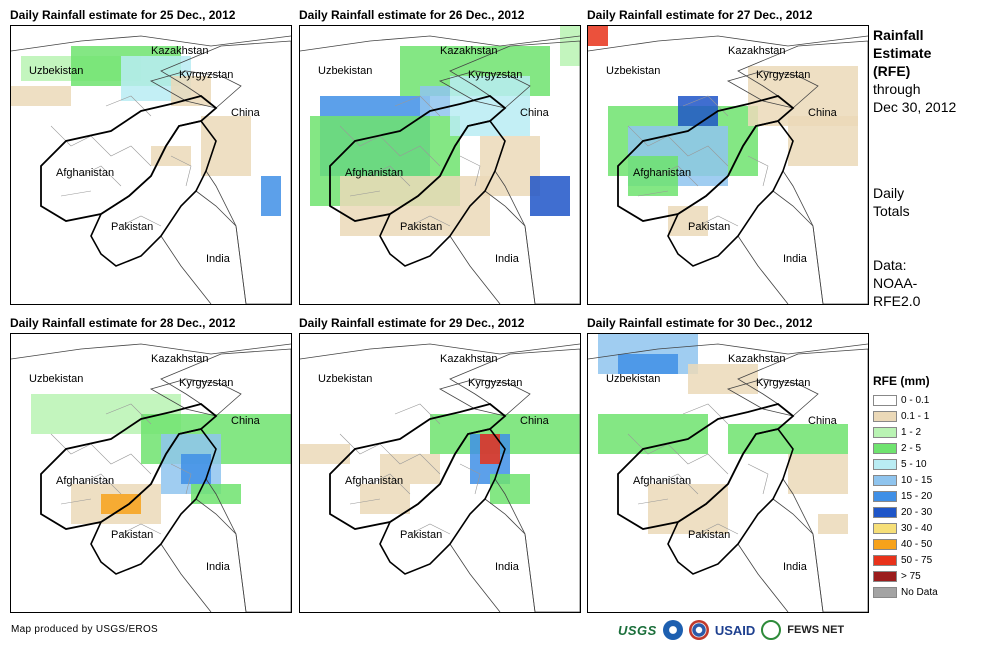  What do you see at coordinates (895, 283) in the screenshot?
I see `side-noaa: NOAA-` at bounding box center [895, 283].